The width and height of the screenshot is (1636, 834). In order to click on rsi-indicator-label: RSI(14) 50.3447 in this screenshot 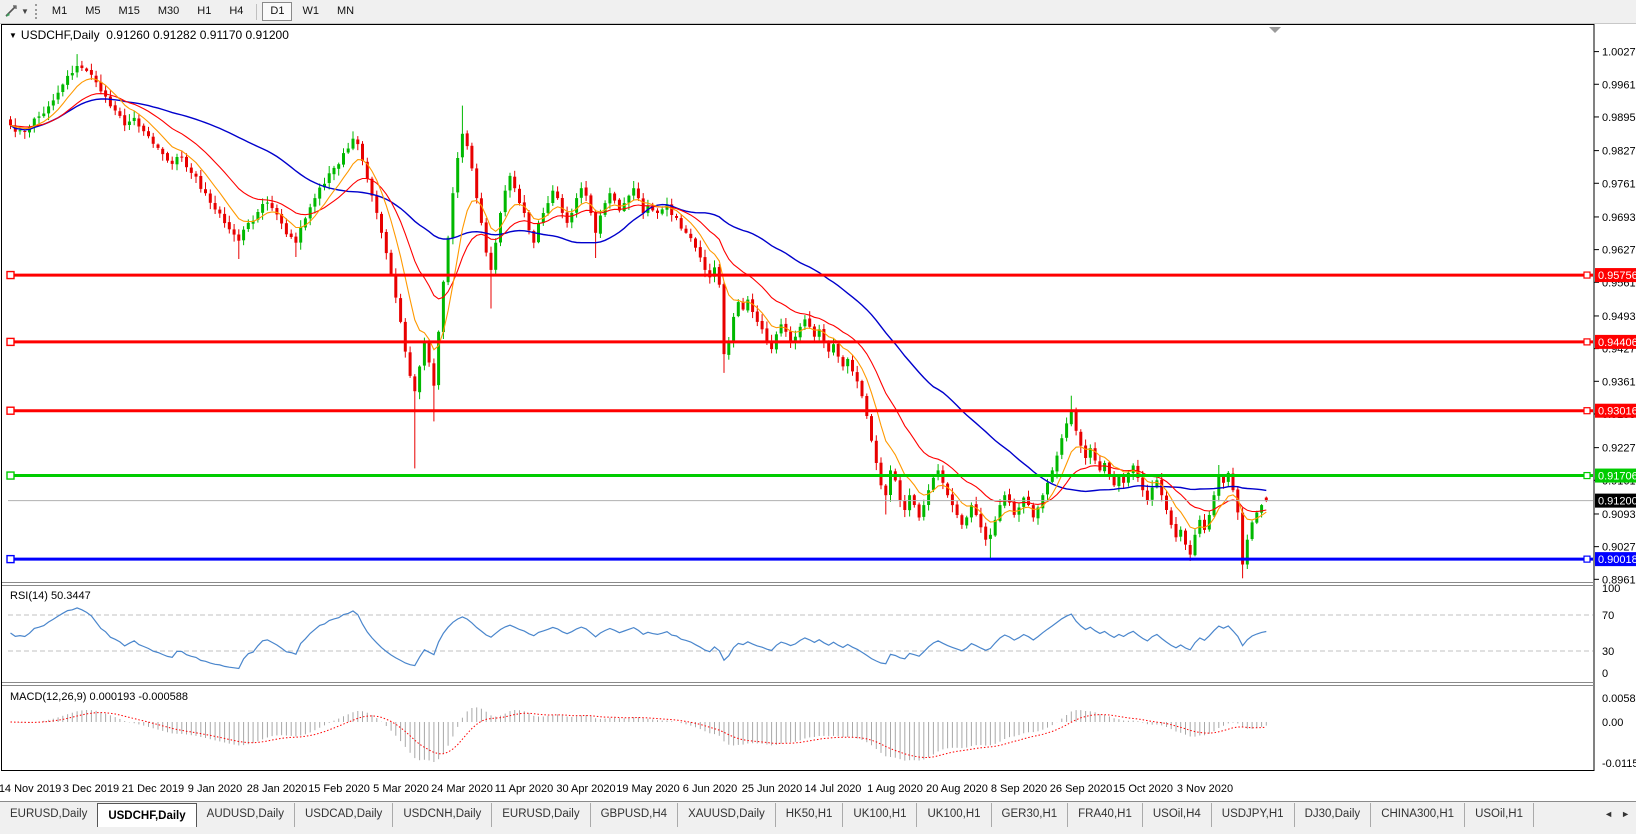, I will do `click(50, 596)`.